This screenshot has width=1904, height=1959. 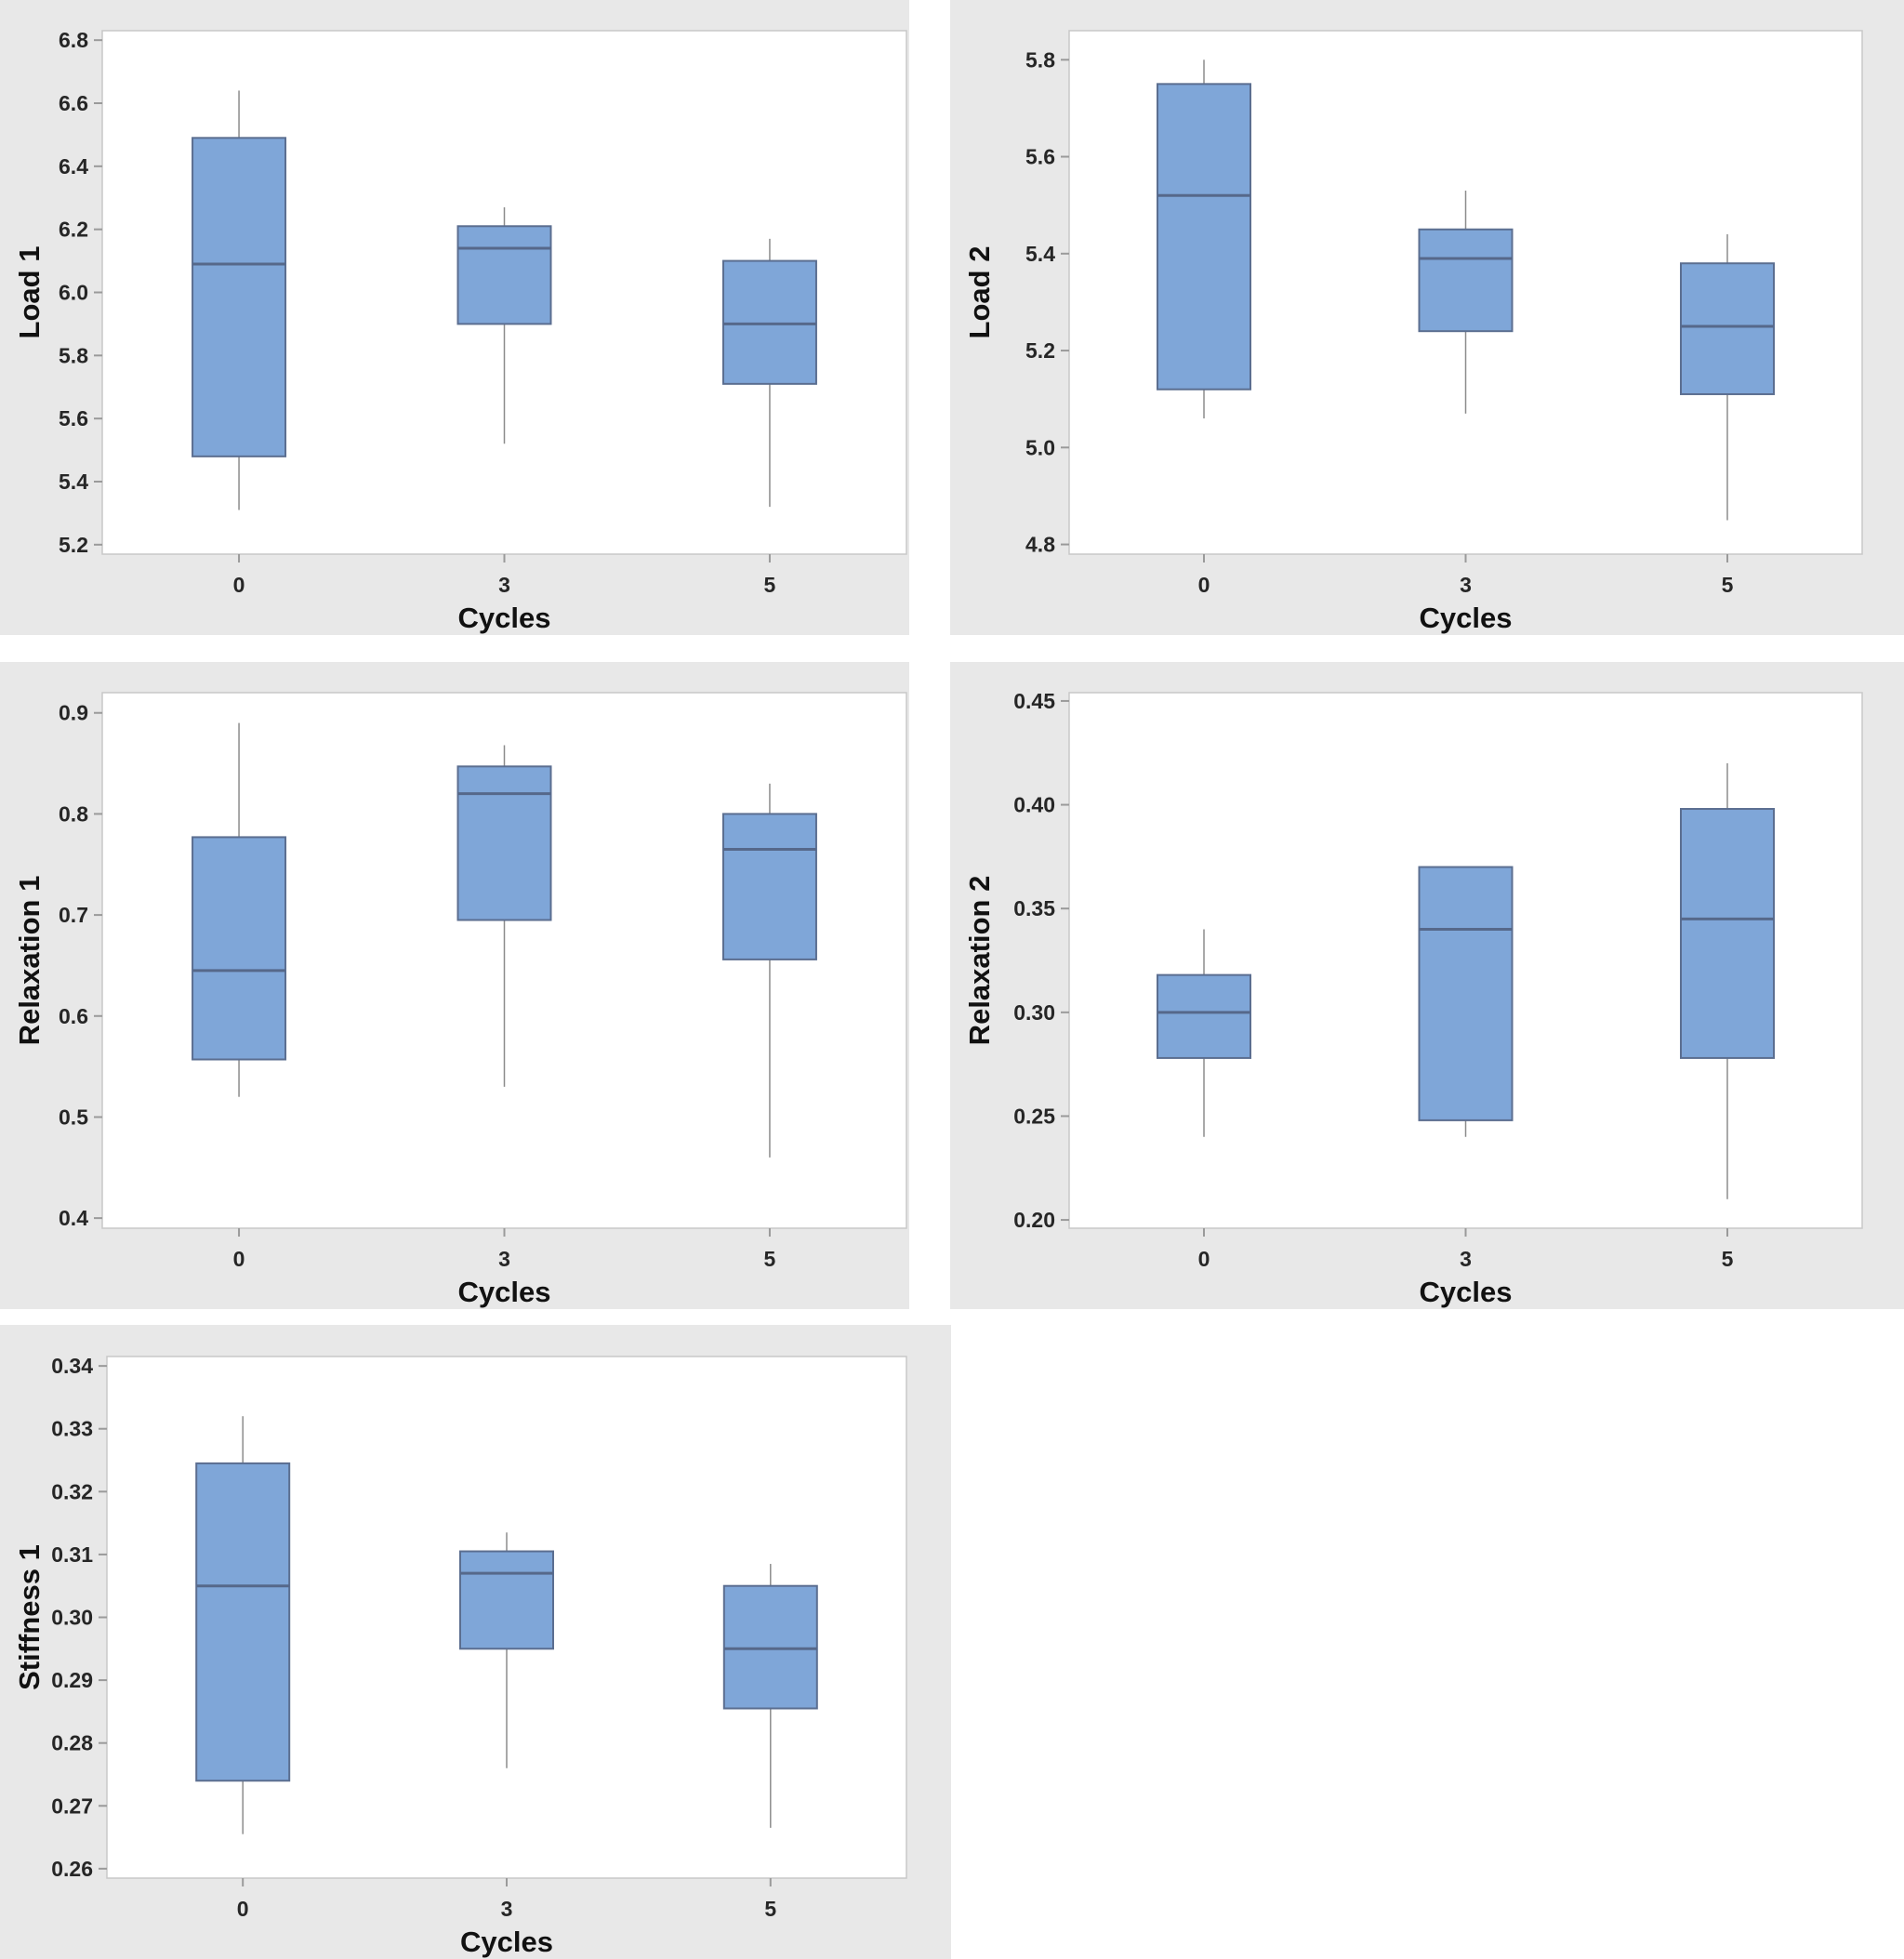 What do you see at coordinates (73, 1016) in the screenshot?
I see `y-tick-label: 0.6` at bounding box center [73, 1016].